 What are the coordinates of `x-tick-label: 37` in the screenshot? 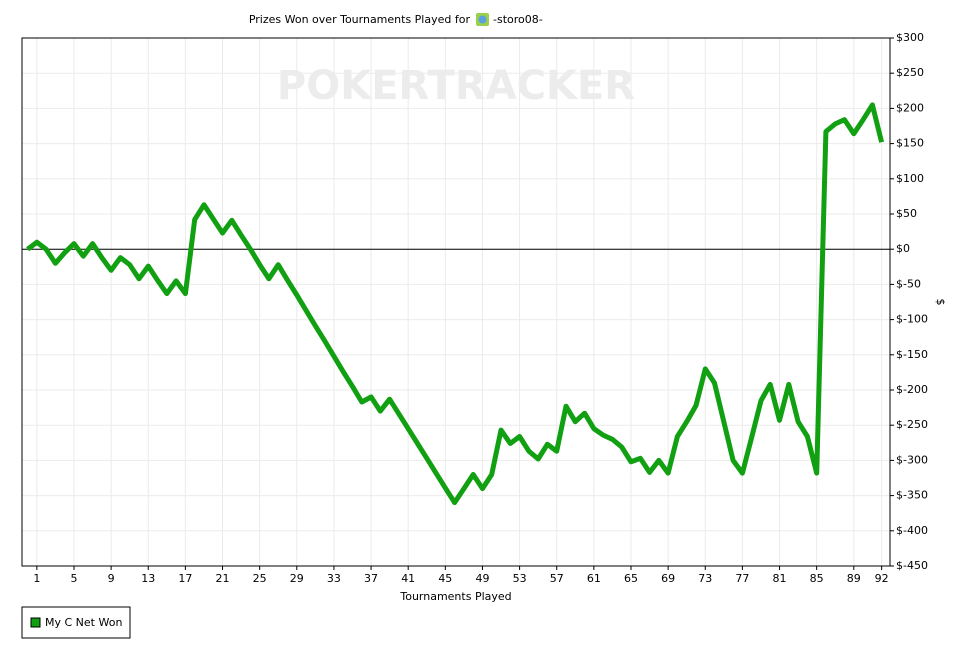 It's located at (371, 578).